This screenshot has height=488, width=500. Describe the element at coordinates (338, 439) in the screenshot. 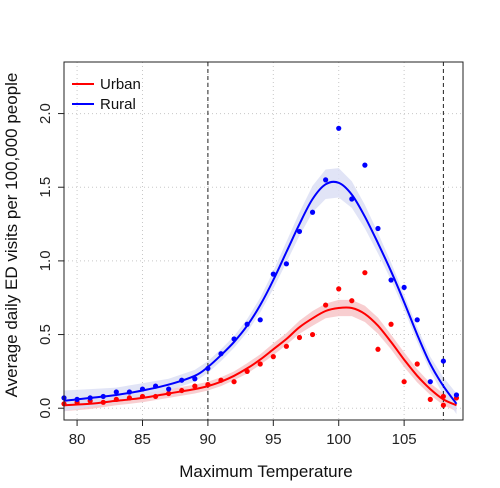

I see `x-tick-label: 100` at that location.